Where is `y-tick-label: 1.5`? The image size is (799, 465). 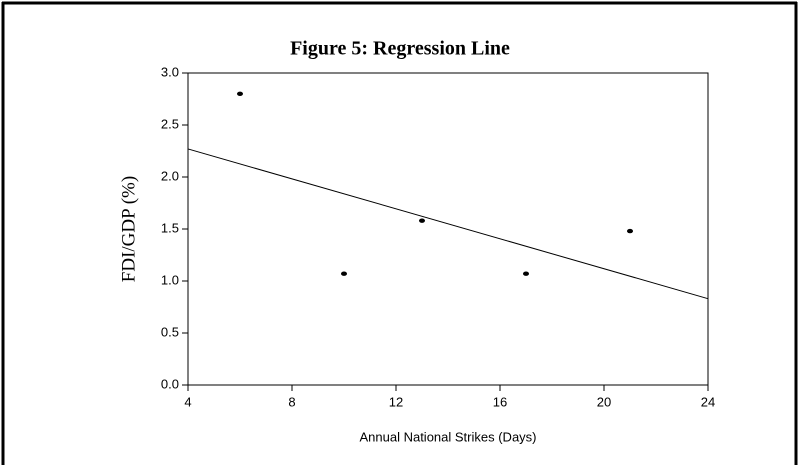 y-tick-label: 1.5 is located at coordinates (170, 227).